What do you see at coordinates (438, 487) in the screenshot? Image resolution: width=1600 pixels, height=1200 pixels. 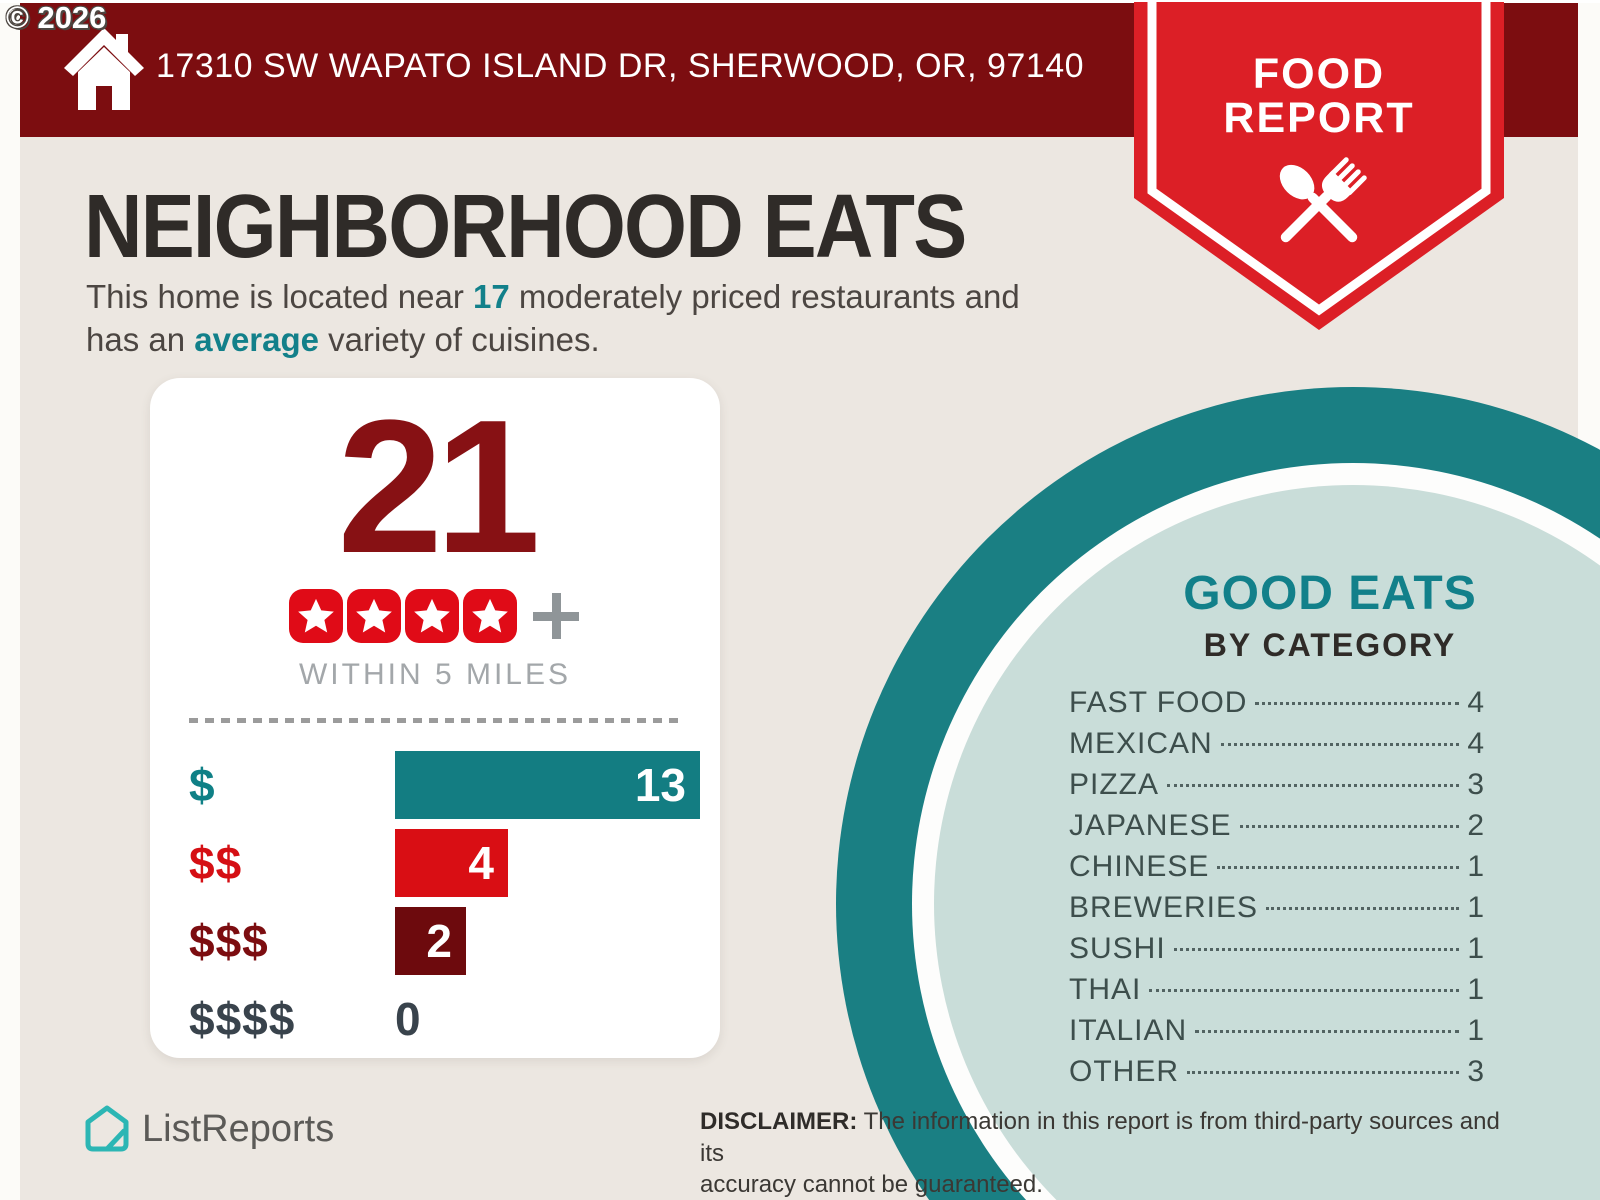 I see `restaurant-count: 21` at bounding box center [438, 487].